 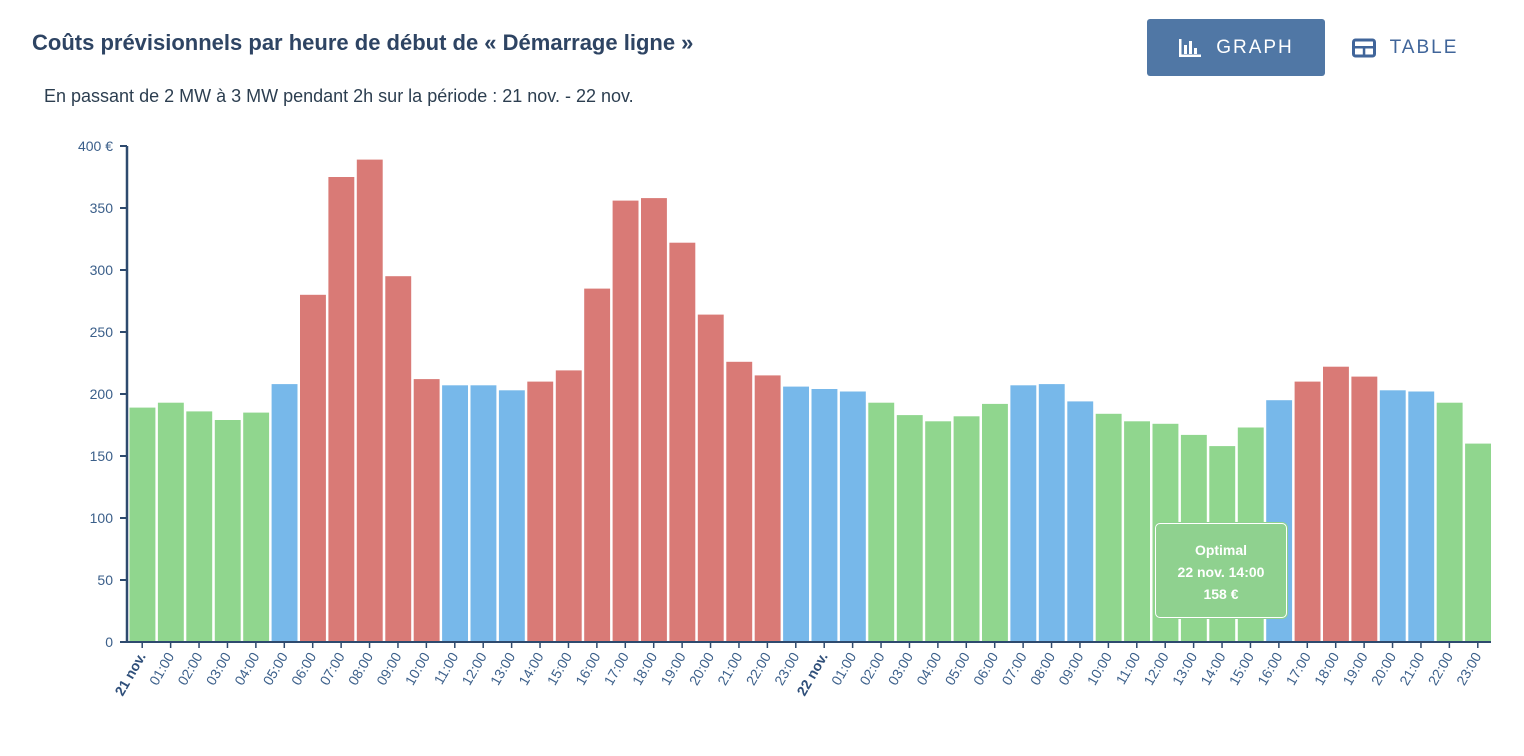 I want to click on x-tick-label: 01:00, so click(x=843, y=668).